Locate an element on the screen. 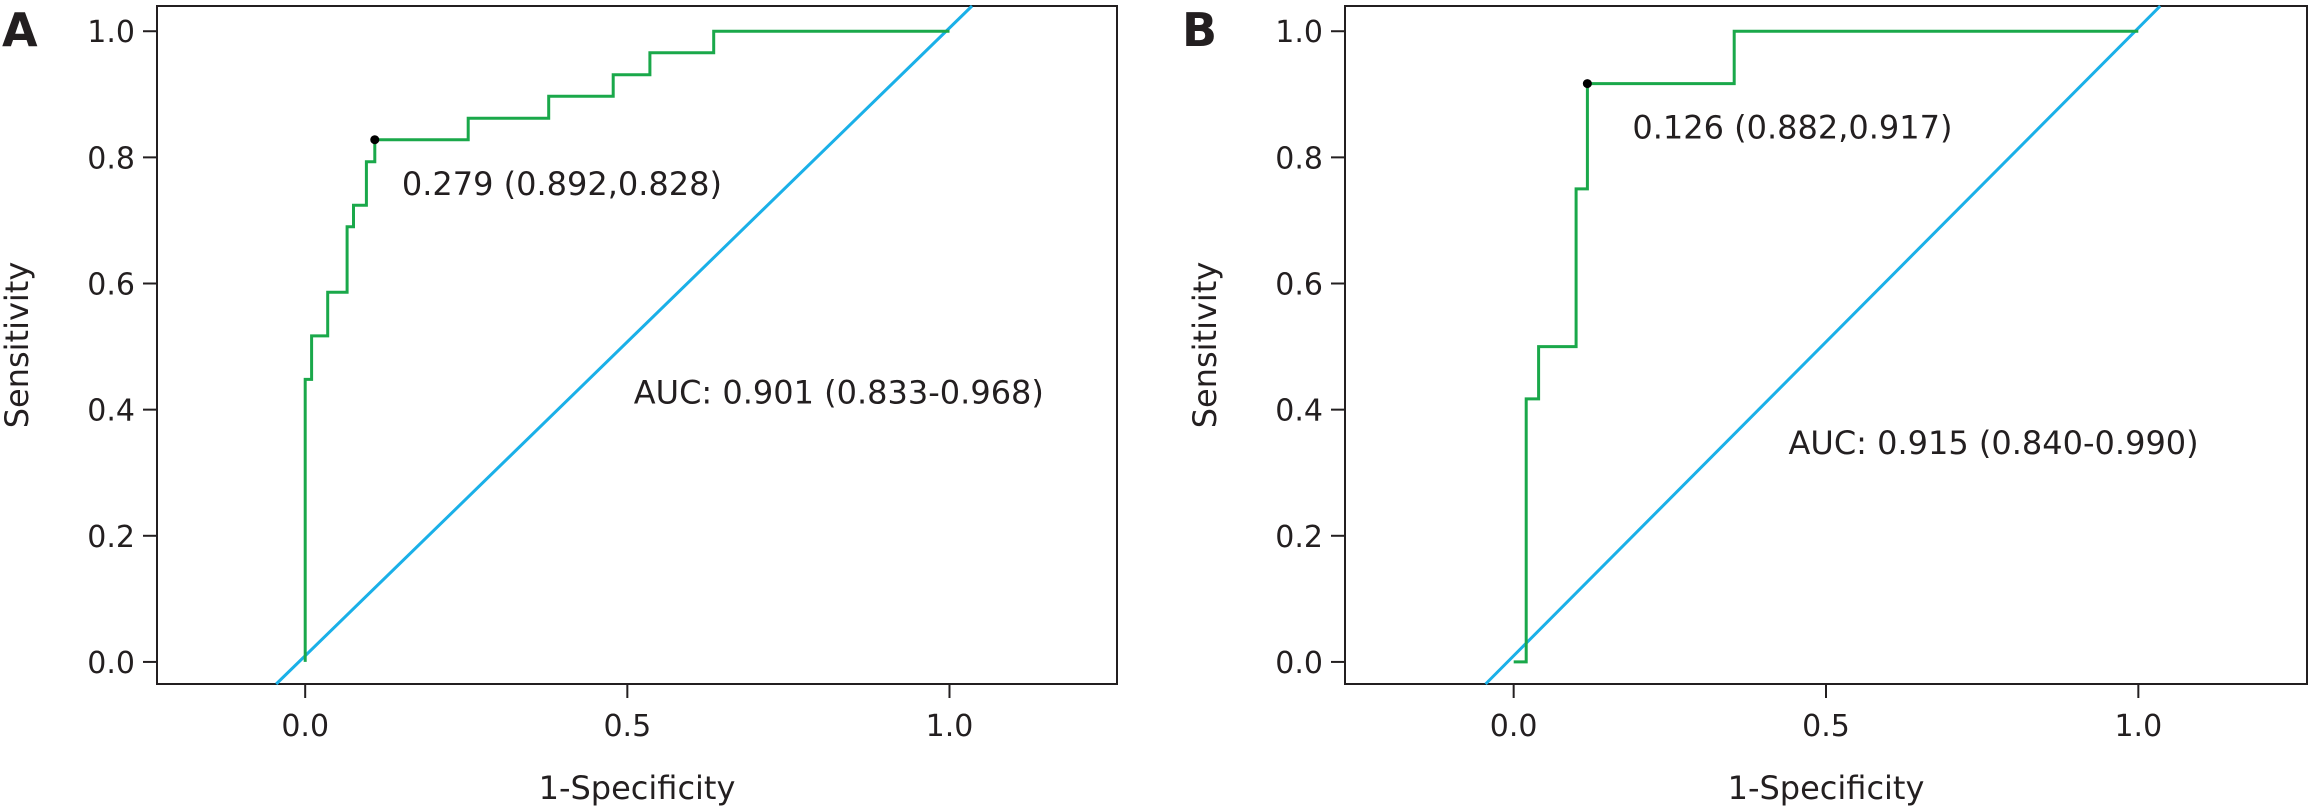  panel-b-x-tick-label: 0.5 is located at coordinates (1826, 726).